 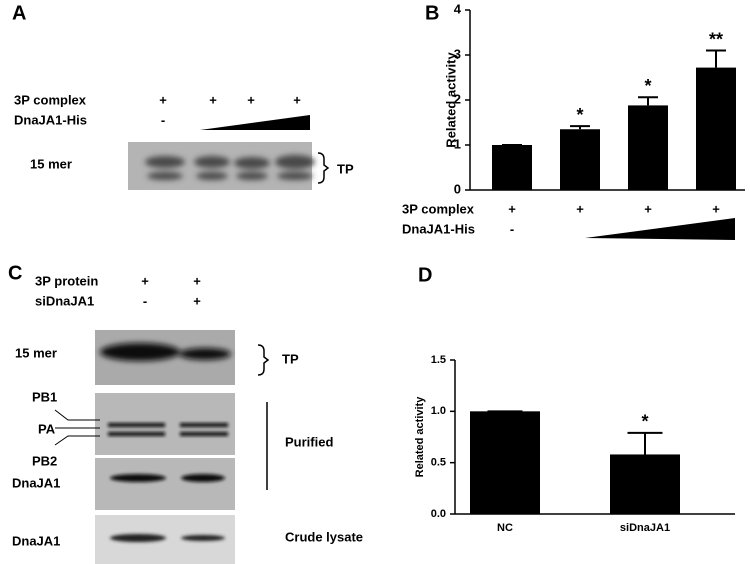 I want to click on panel-letter: D, so click(x=425, y=275).